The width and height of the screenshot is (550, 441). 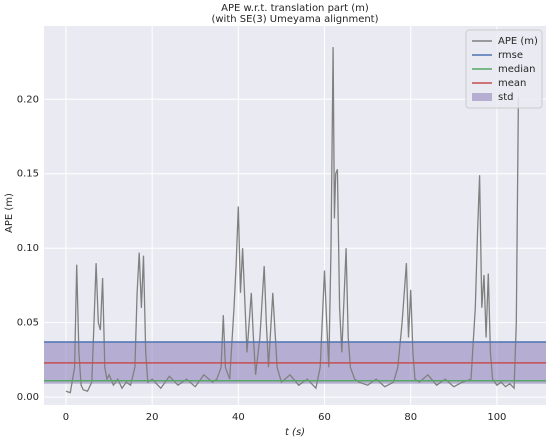 What do you see at coordinates (294, 19) in the screenshot?
I see `chart-subtitle: (with SE(3) Umeyama alignment)` at bounding box center [294, 19].